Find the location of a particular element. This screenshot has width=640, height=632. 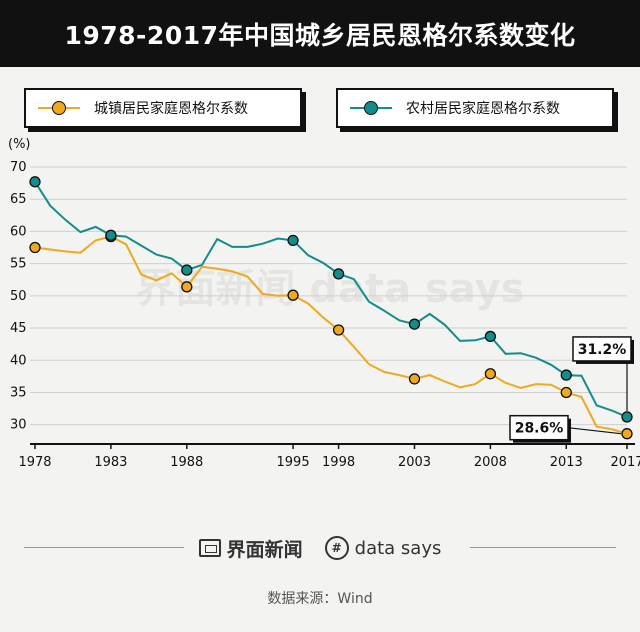

datasays-logo-icon: # is located at coordinates (336, 548).